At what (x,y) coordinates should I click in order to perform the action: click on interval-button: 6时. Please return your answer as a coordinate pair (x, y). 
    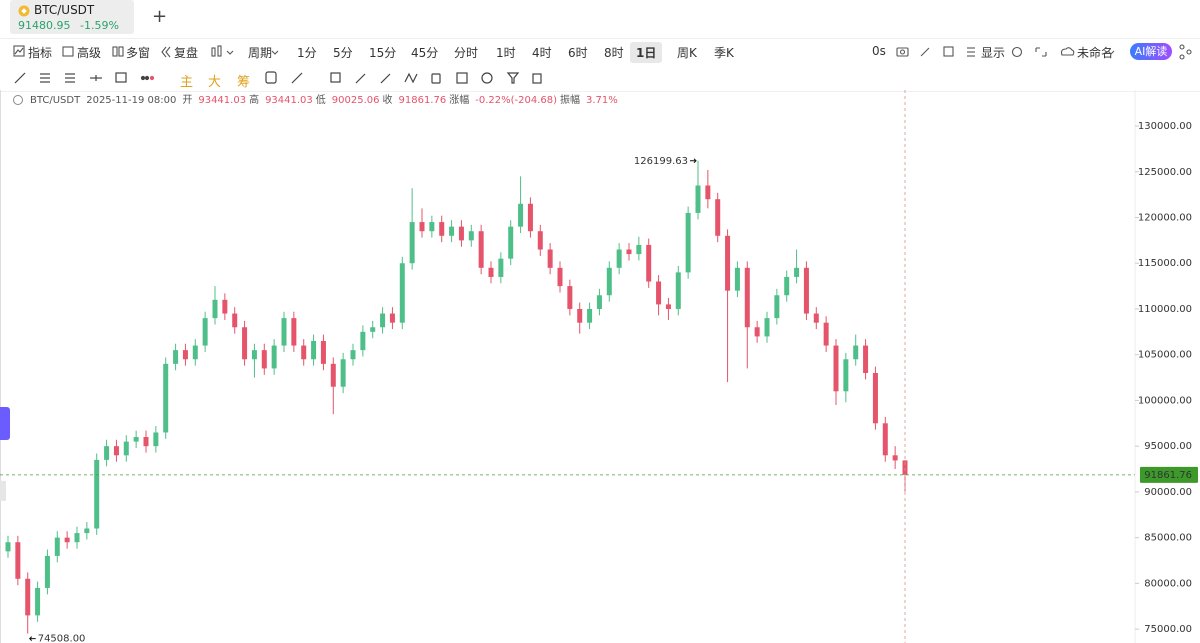
    Looking at the image, I should click on (578, 53).